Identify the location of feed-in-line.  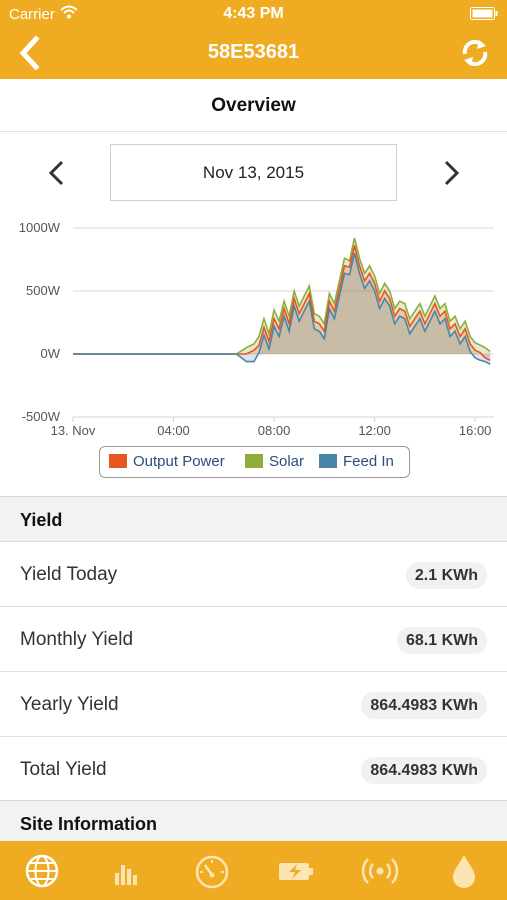
(282, 309).